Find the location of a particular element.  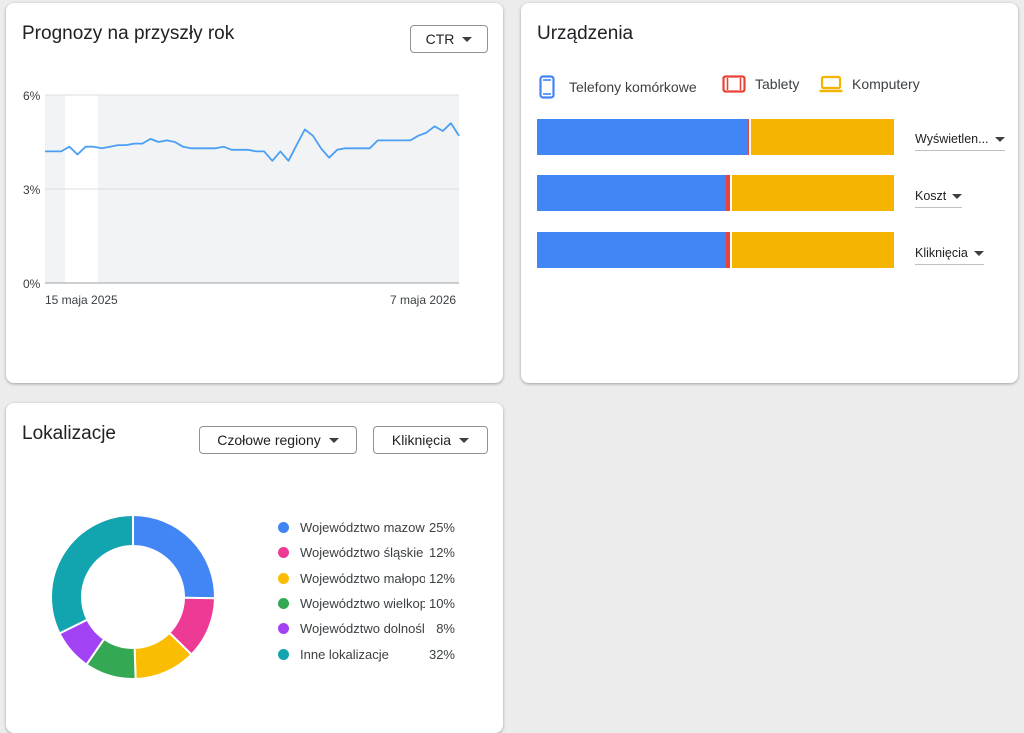

tablet-icon is located at coordinates (734, 84).